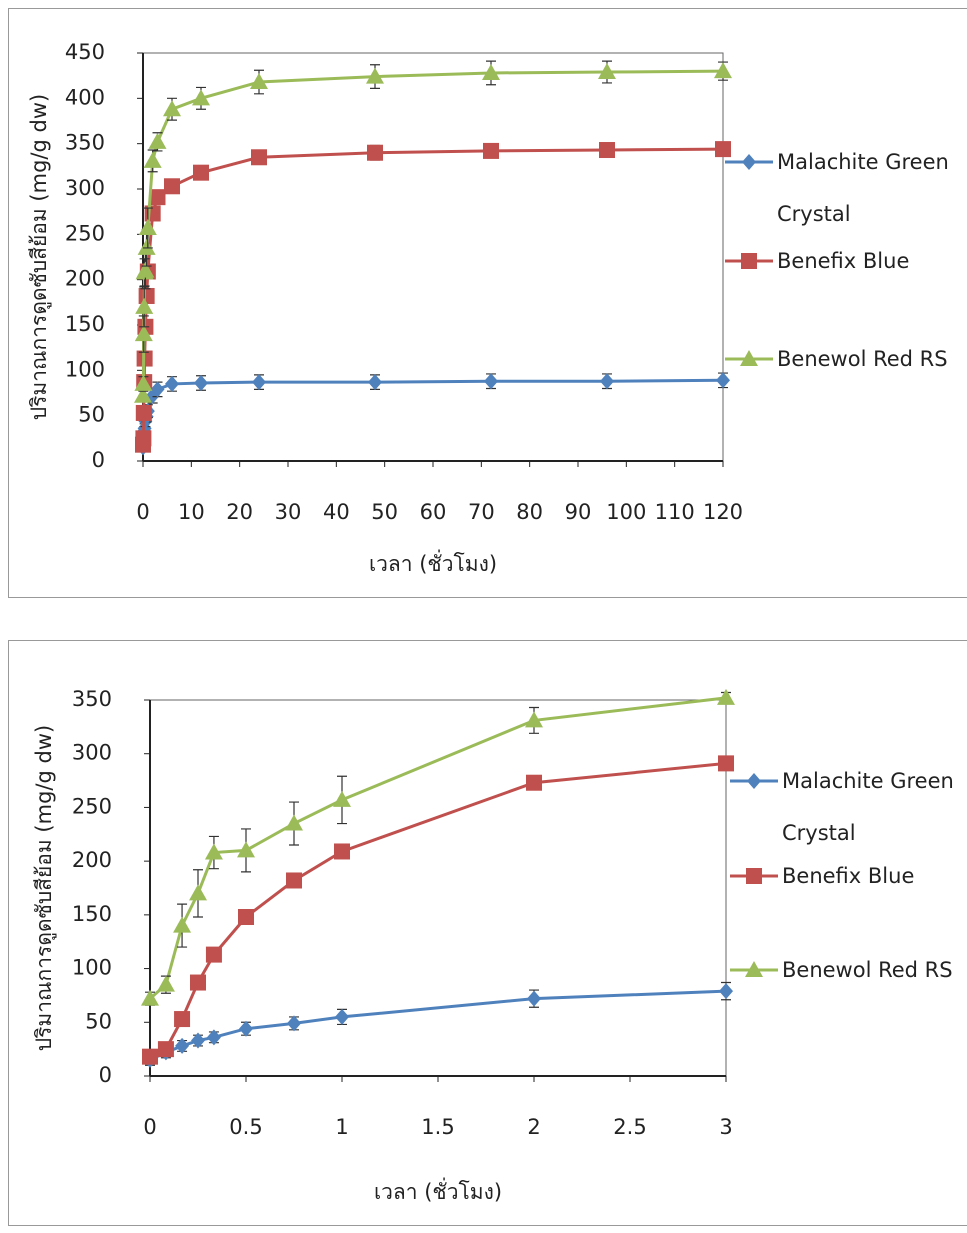 This screenshot has height=1233, width=967. What do you see at coordinates (105, 1075) in the screenshot?
I see `y-tick-label: 0` at bounding box center [105, 1075].